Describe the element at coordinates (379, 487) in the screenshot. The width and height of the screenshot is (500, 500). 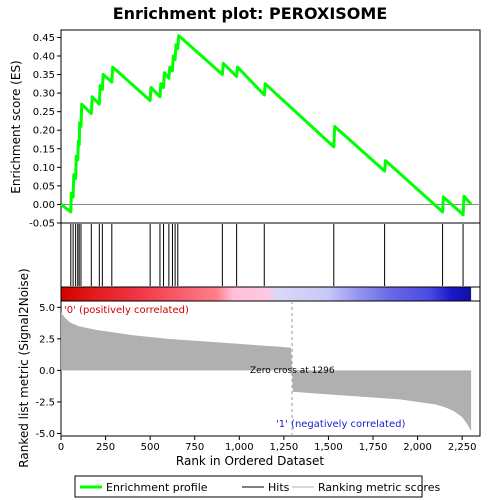
I see `legend-label: Ranking metric scores` at that location.